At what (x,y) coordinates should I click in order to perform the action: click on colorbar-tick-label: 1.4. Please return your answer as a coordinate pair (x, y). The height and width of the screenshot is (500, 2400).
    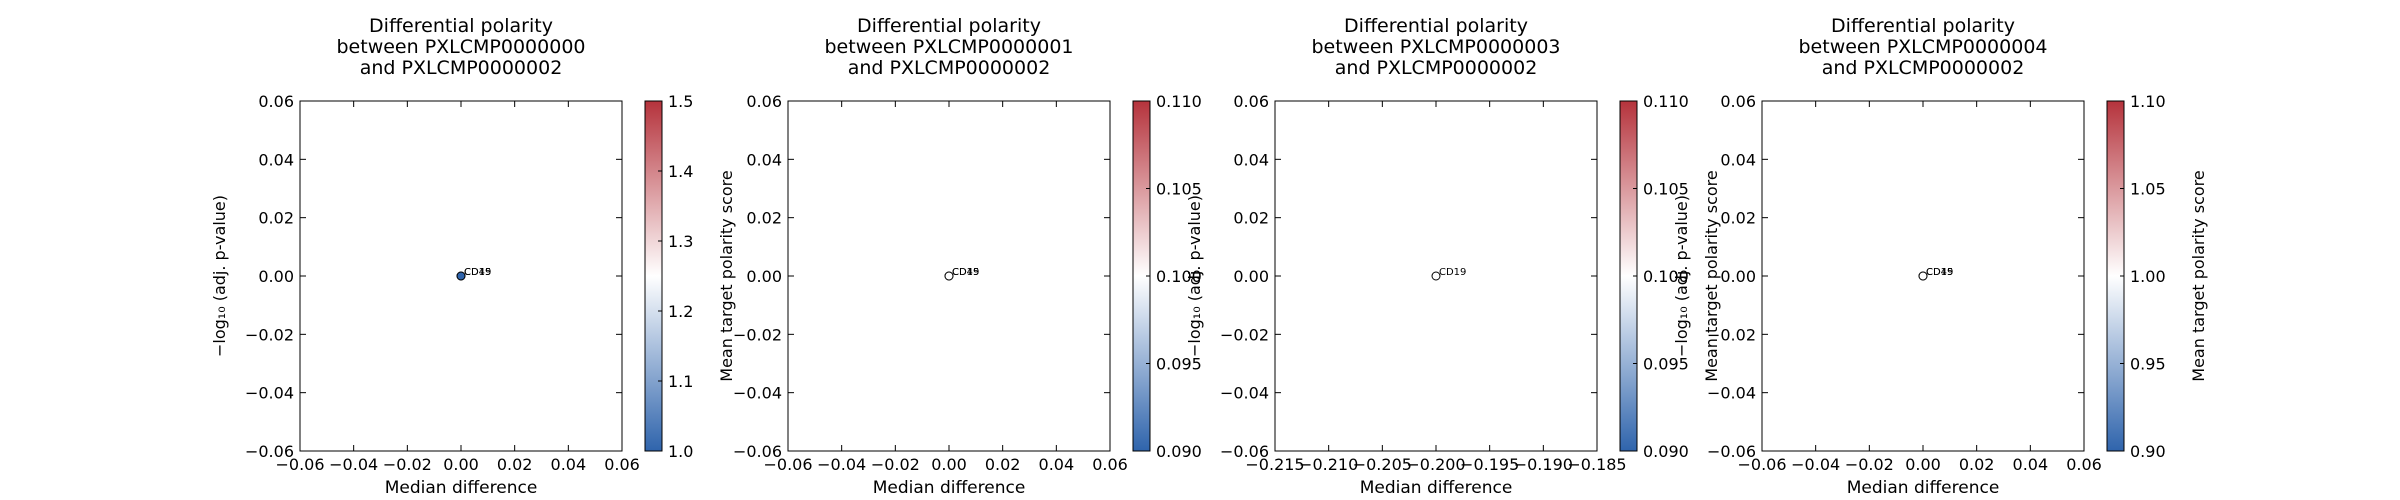
    Looking at the image, I should click on (680, 171).